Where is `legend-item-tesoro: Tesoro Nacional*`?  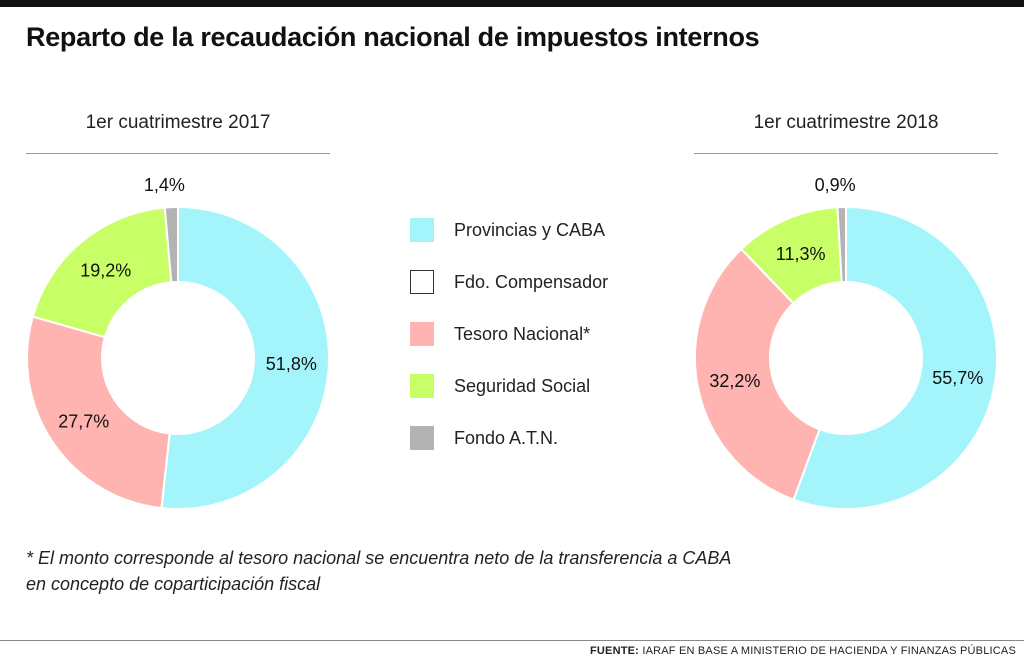 legend-item-tesoro: Tesoro Nacional* is located at coordinates (509, 334).